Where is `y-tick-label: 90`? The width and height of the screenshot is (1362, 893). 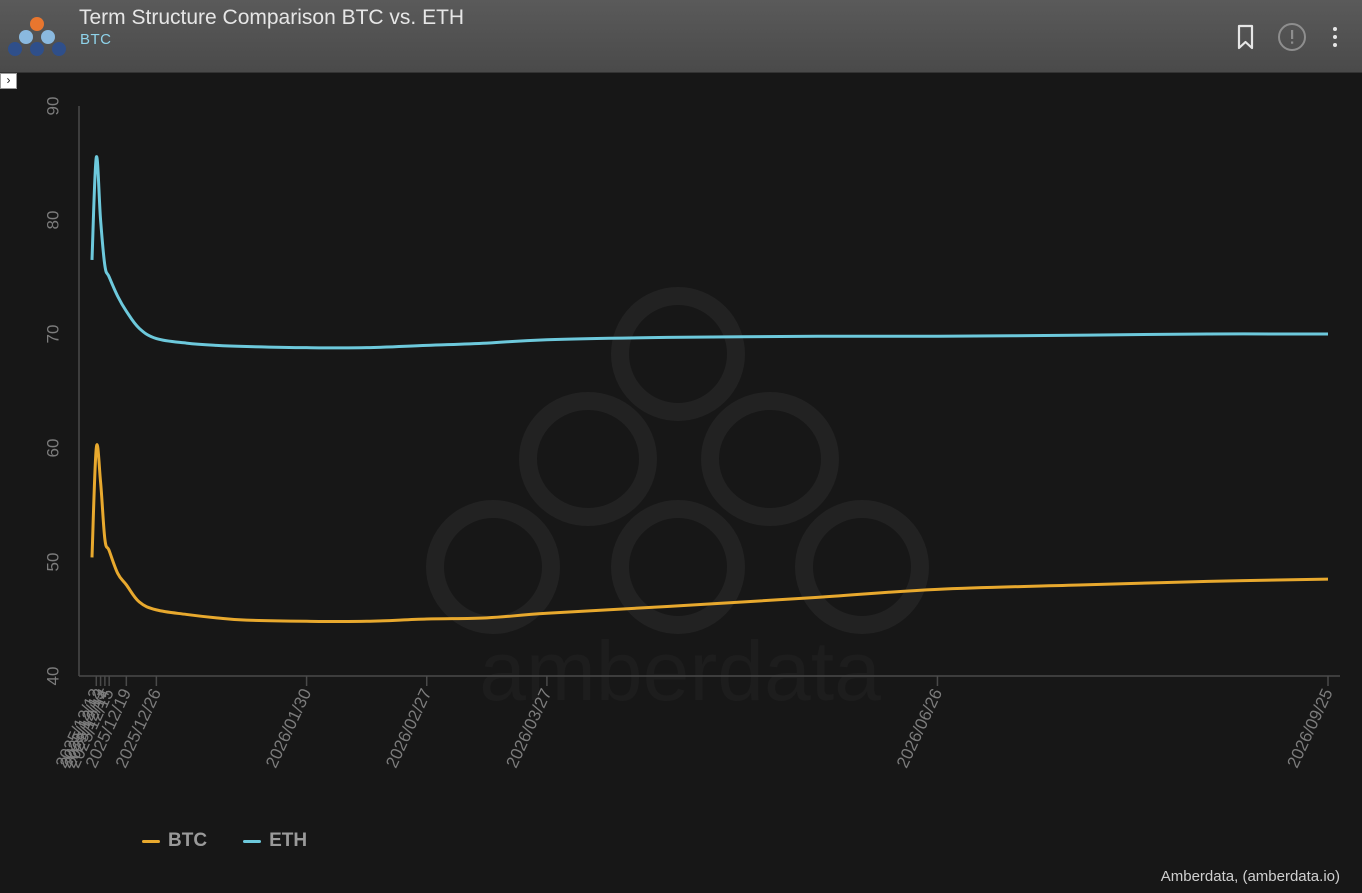
y-tick-label: 90 is located at coordinates (52, 106).